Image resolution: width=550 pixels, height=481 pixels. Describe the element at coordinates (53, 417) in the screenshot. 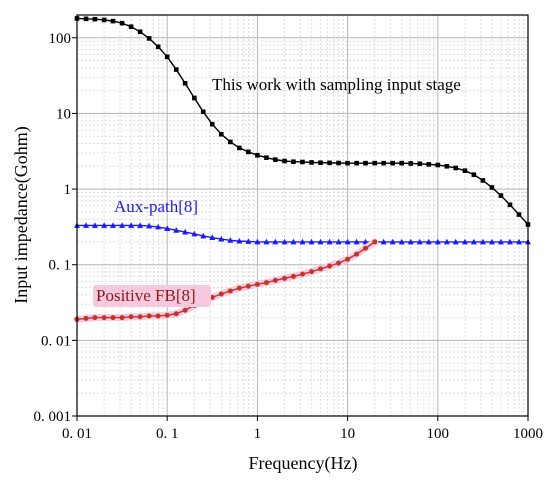

I see `y-tick-label: 0. 001` at that location.